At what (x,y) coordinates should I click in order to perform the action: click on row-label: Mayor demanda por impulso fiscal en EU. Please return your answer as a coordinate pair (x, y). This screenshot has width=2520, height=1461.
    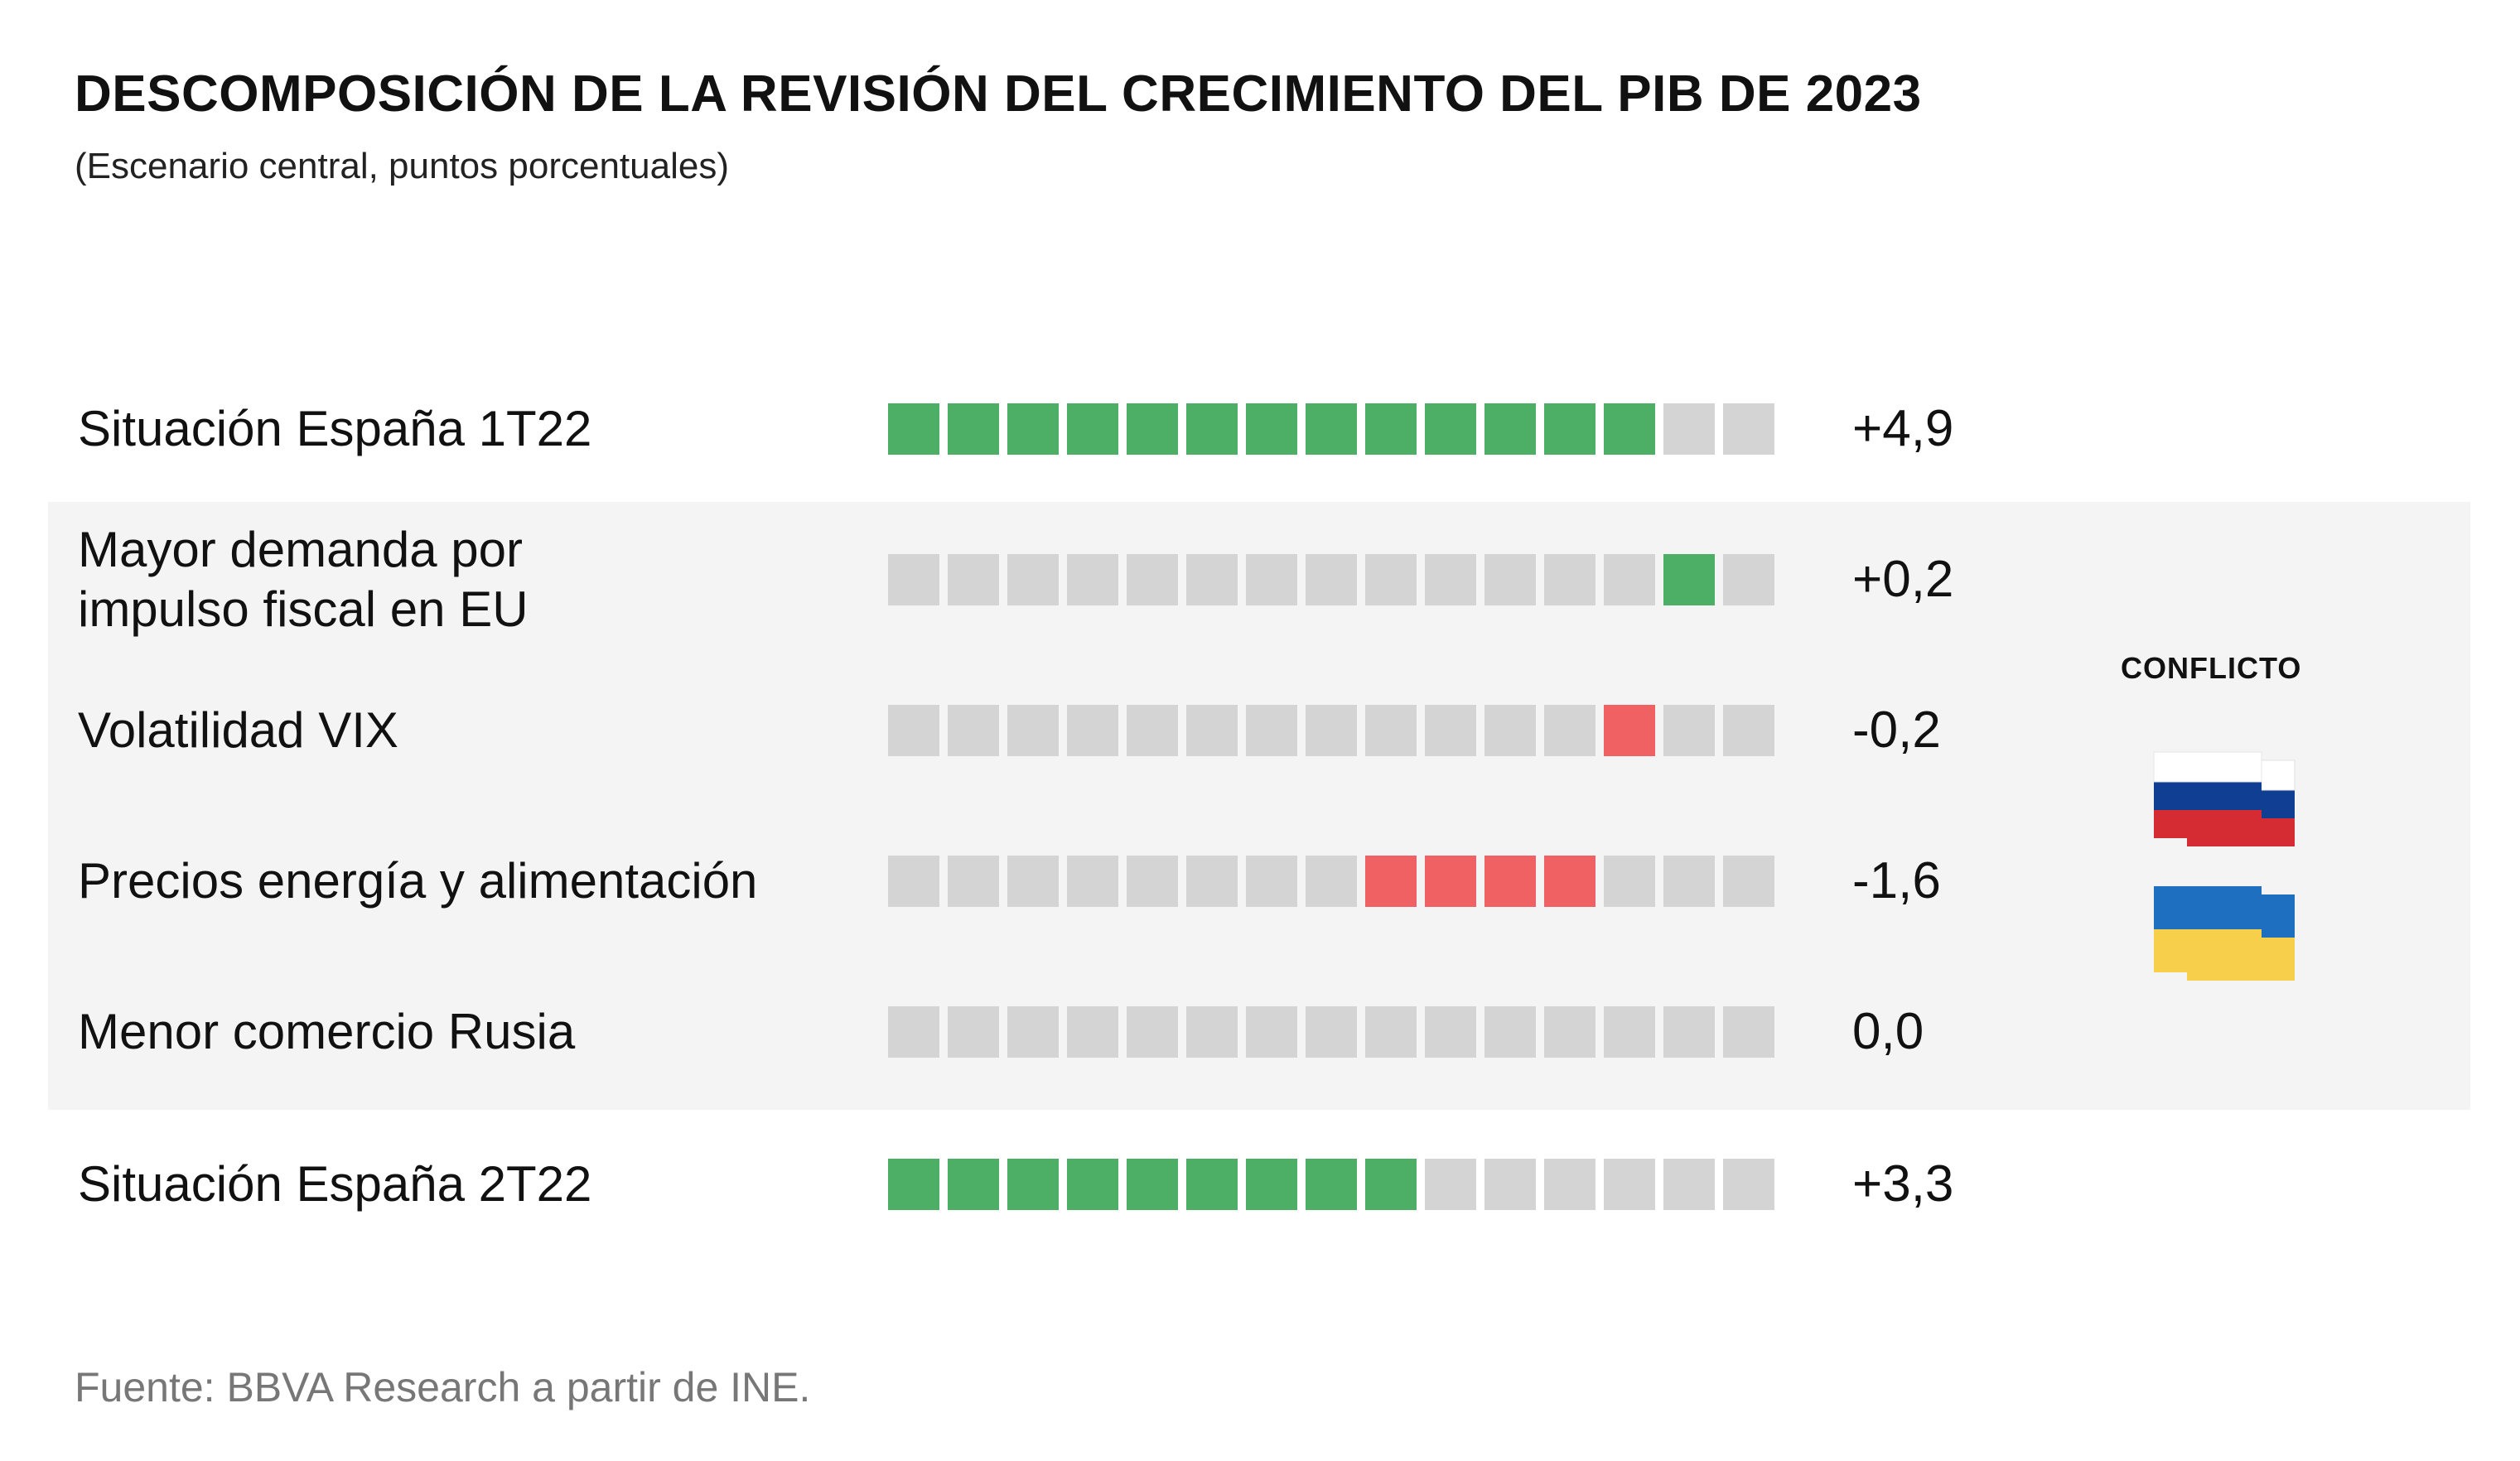
    Looking at the image, I should click on (303, 579).